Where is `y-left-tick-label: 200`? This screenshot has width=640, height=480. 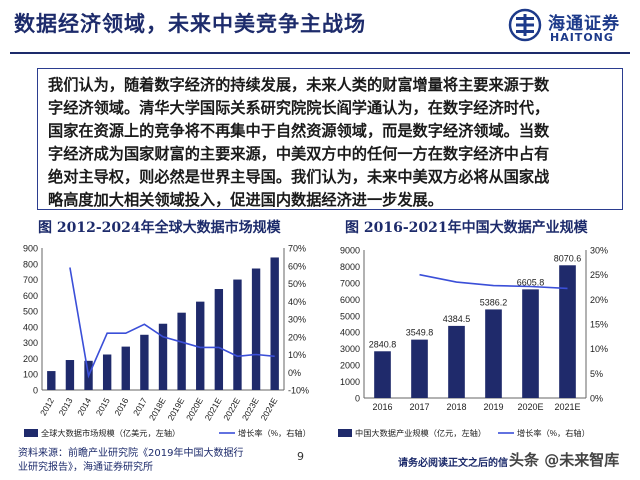
y-left-tick-label: 200 is located at coordinates (30, 359).